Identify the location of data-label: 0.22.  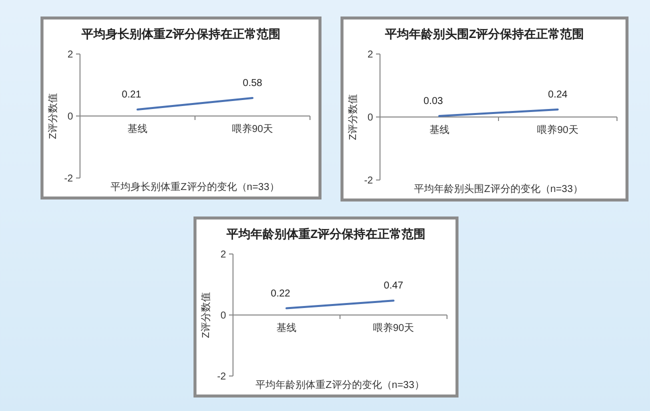
(280, 294).